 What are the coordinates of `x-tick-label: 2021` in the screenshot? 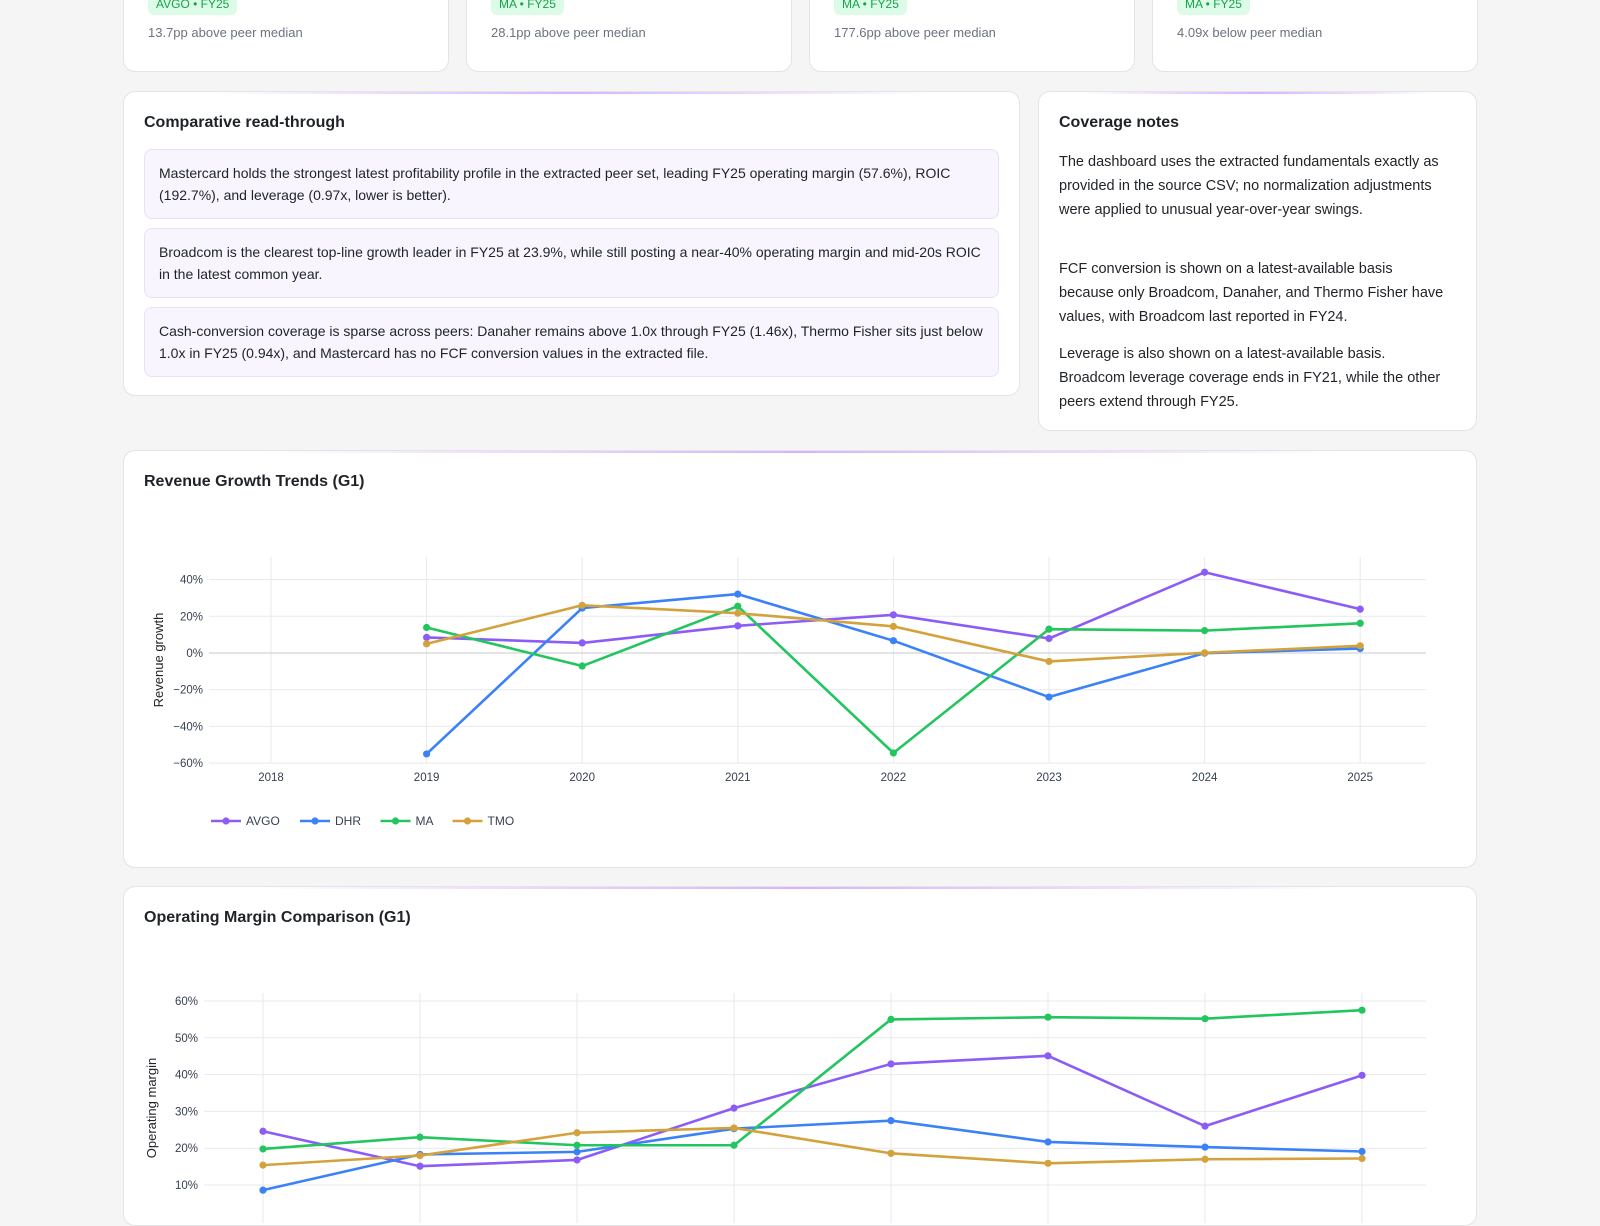 It's located at (738, 778).